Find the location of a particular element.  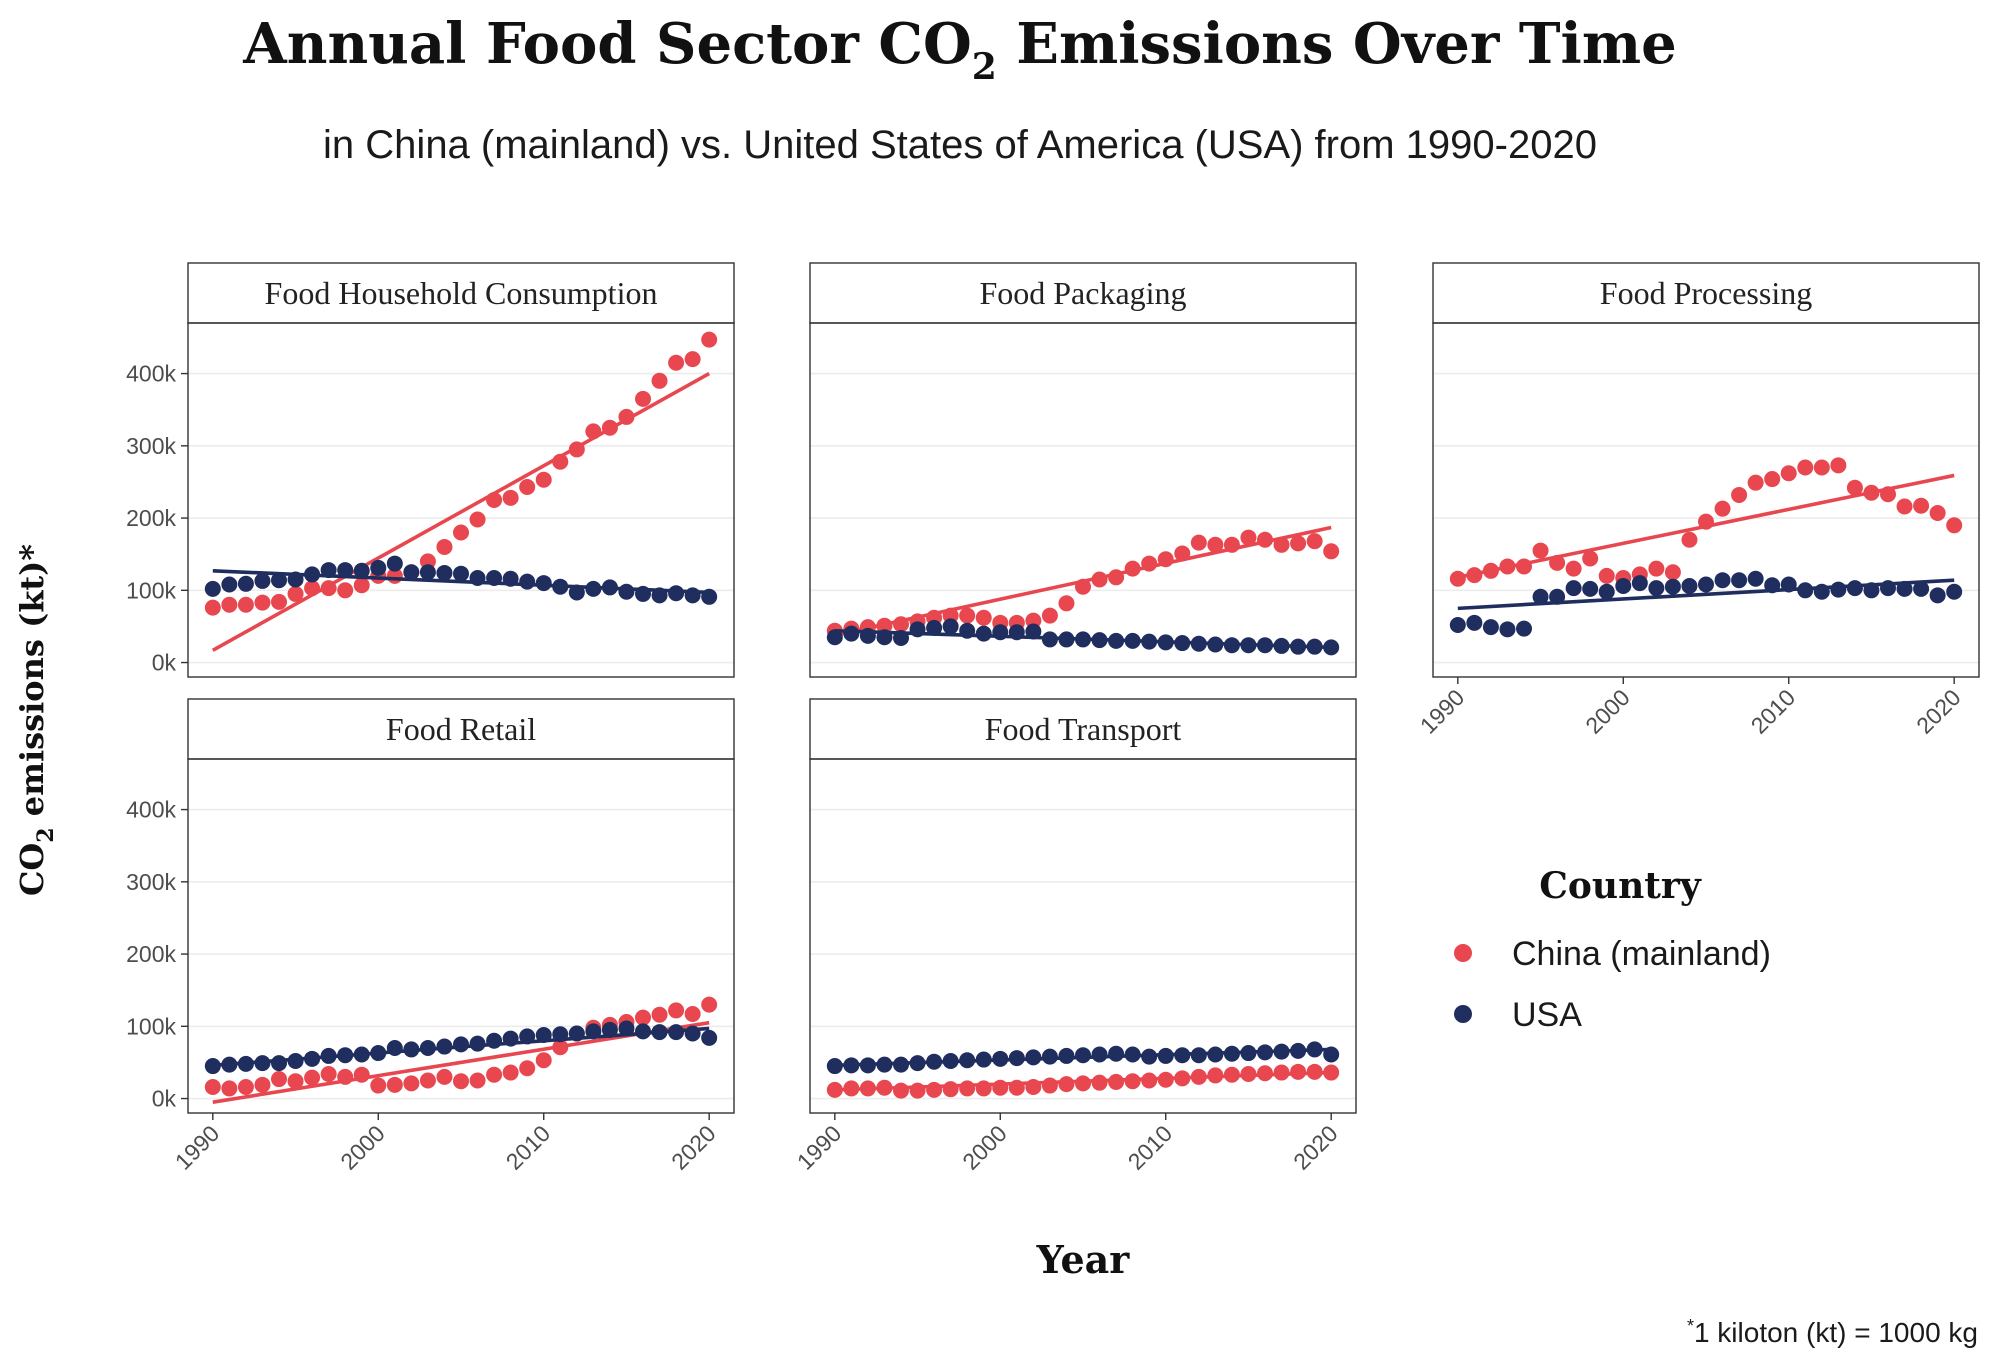

chart-title-start: Annual Food Sector CO is located at coordinates (606, 44).